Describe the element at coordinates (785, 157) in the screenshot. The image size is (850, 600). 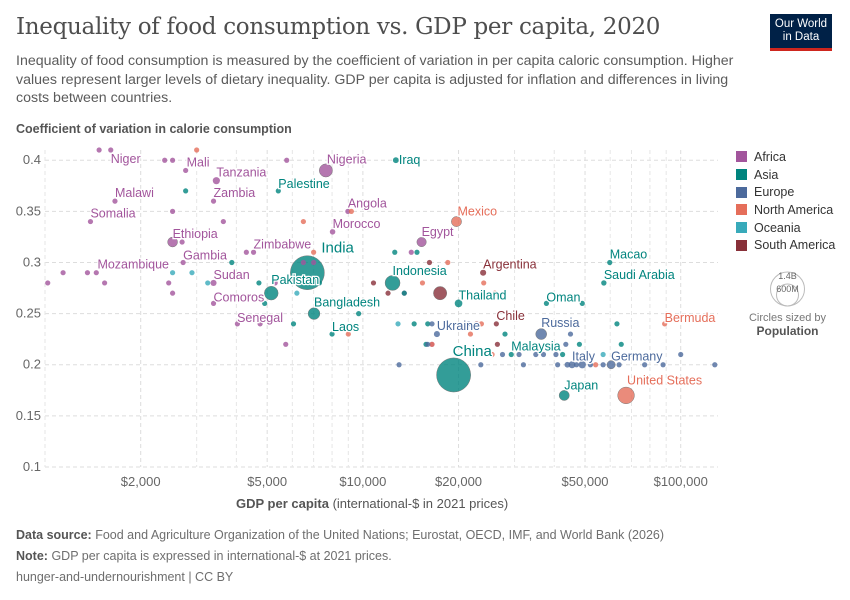
I see `legend-item-africa: Africa` at that location.